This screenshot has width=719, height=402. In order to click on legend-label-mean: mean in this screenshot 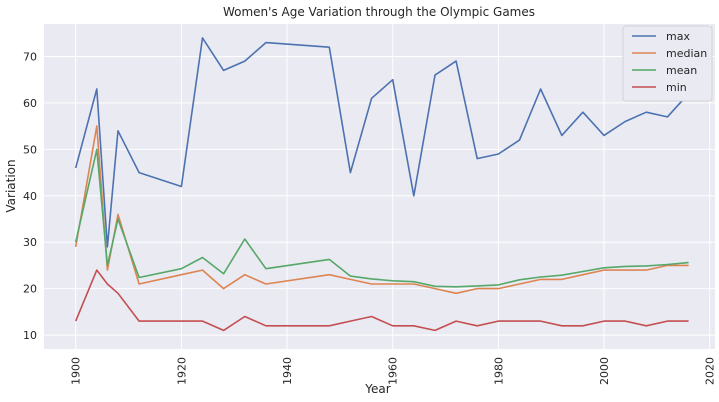, I will do `click(681, 70)`.